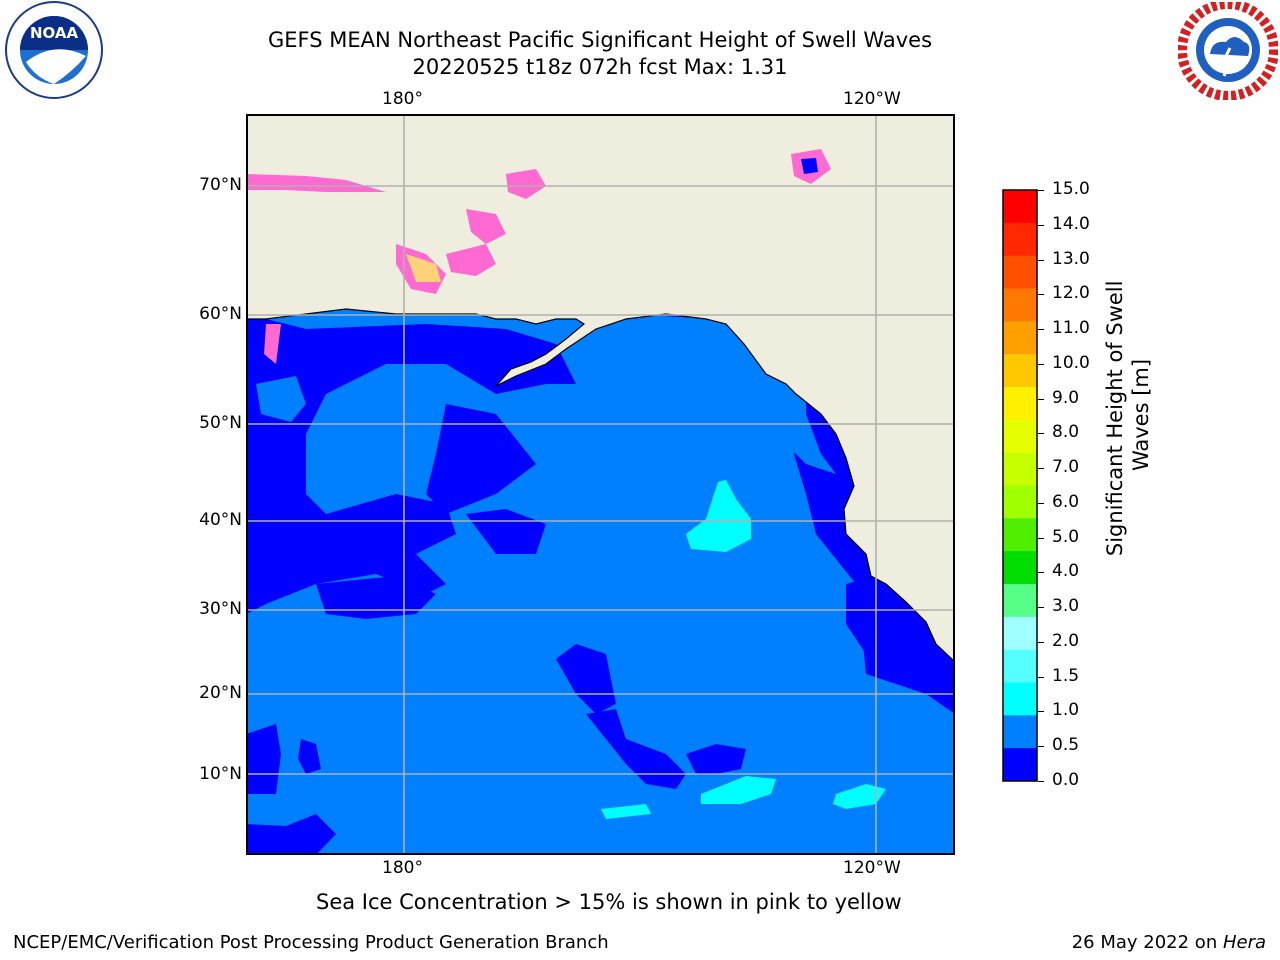  Describe the element at coordinates (220, 774) in the screenshot. I see `lat-label-10n: 10°N` at that location.